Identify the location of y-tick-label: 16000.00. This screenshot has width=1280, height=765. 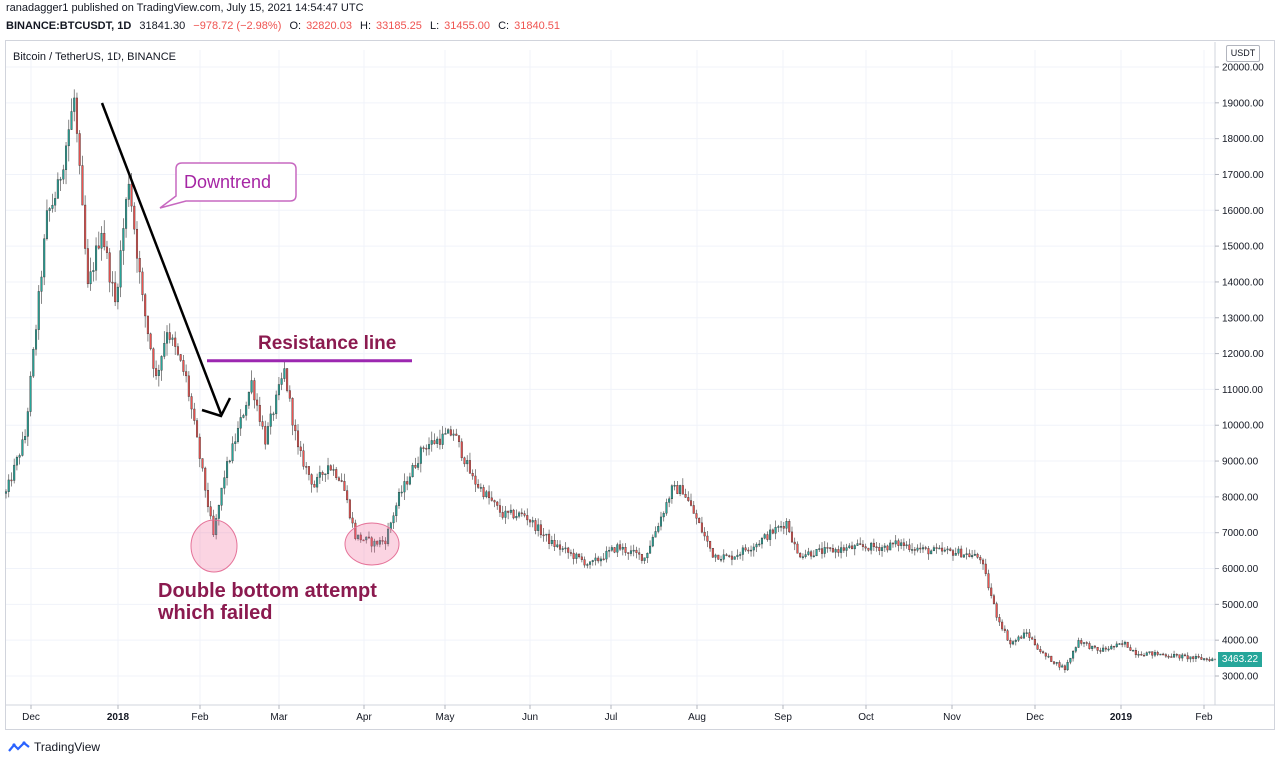
(1243, 211).